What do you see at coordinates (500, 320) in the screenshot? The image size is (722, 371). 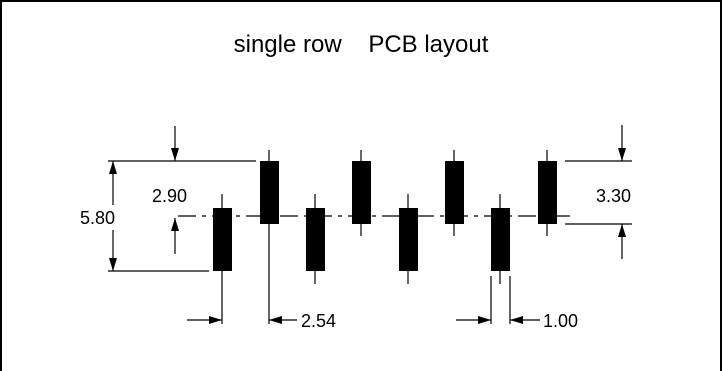 I see `dim-arrows-width` at bounding box center [500, 320].